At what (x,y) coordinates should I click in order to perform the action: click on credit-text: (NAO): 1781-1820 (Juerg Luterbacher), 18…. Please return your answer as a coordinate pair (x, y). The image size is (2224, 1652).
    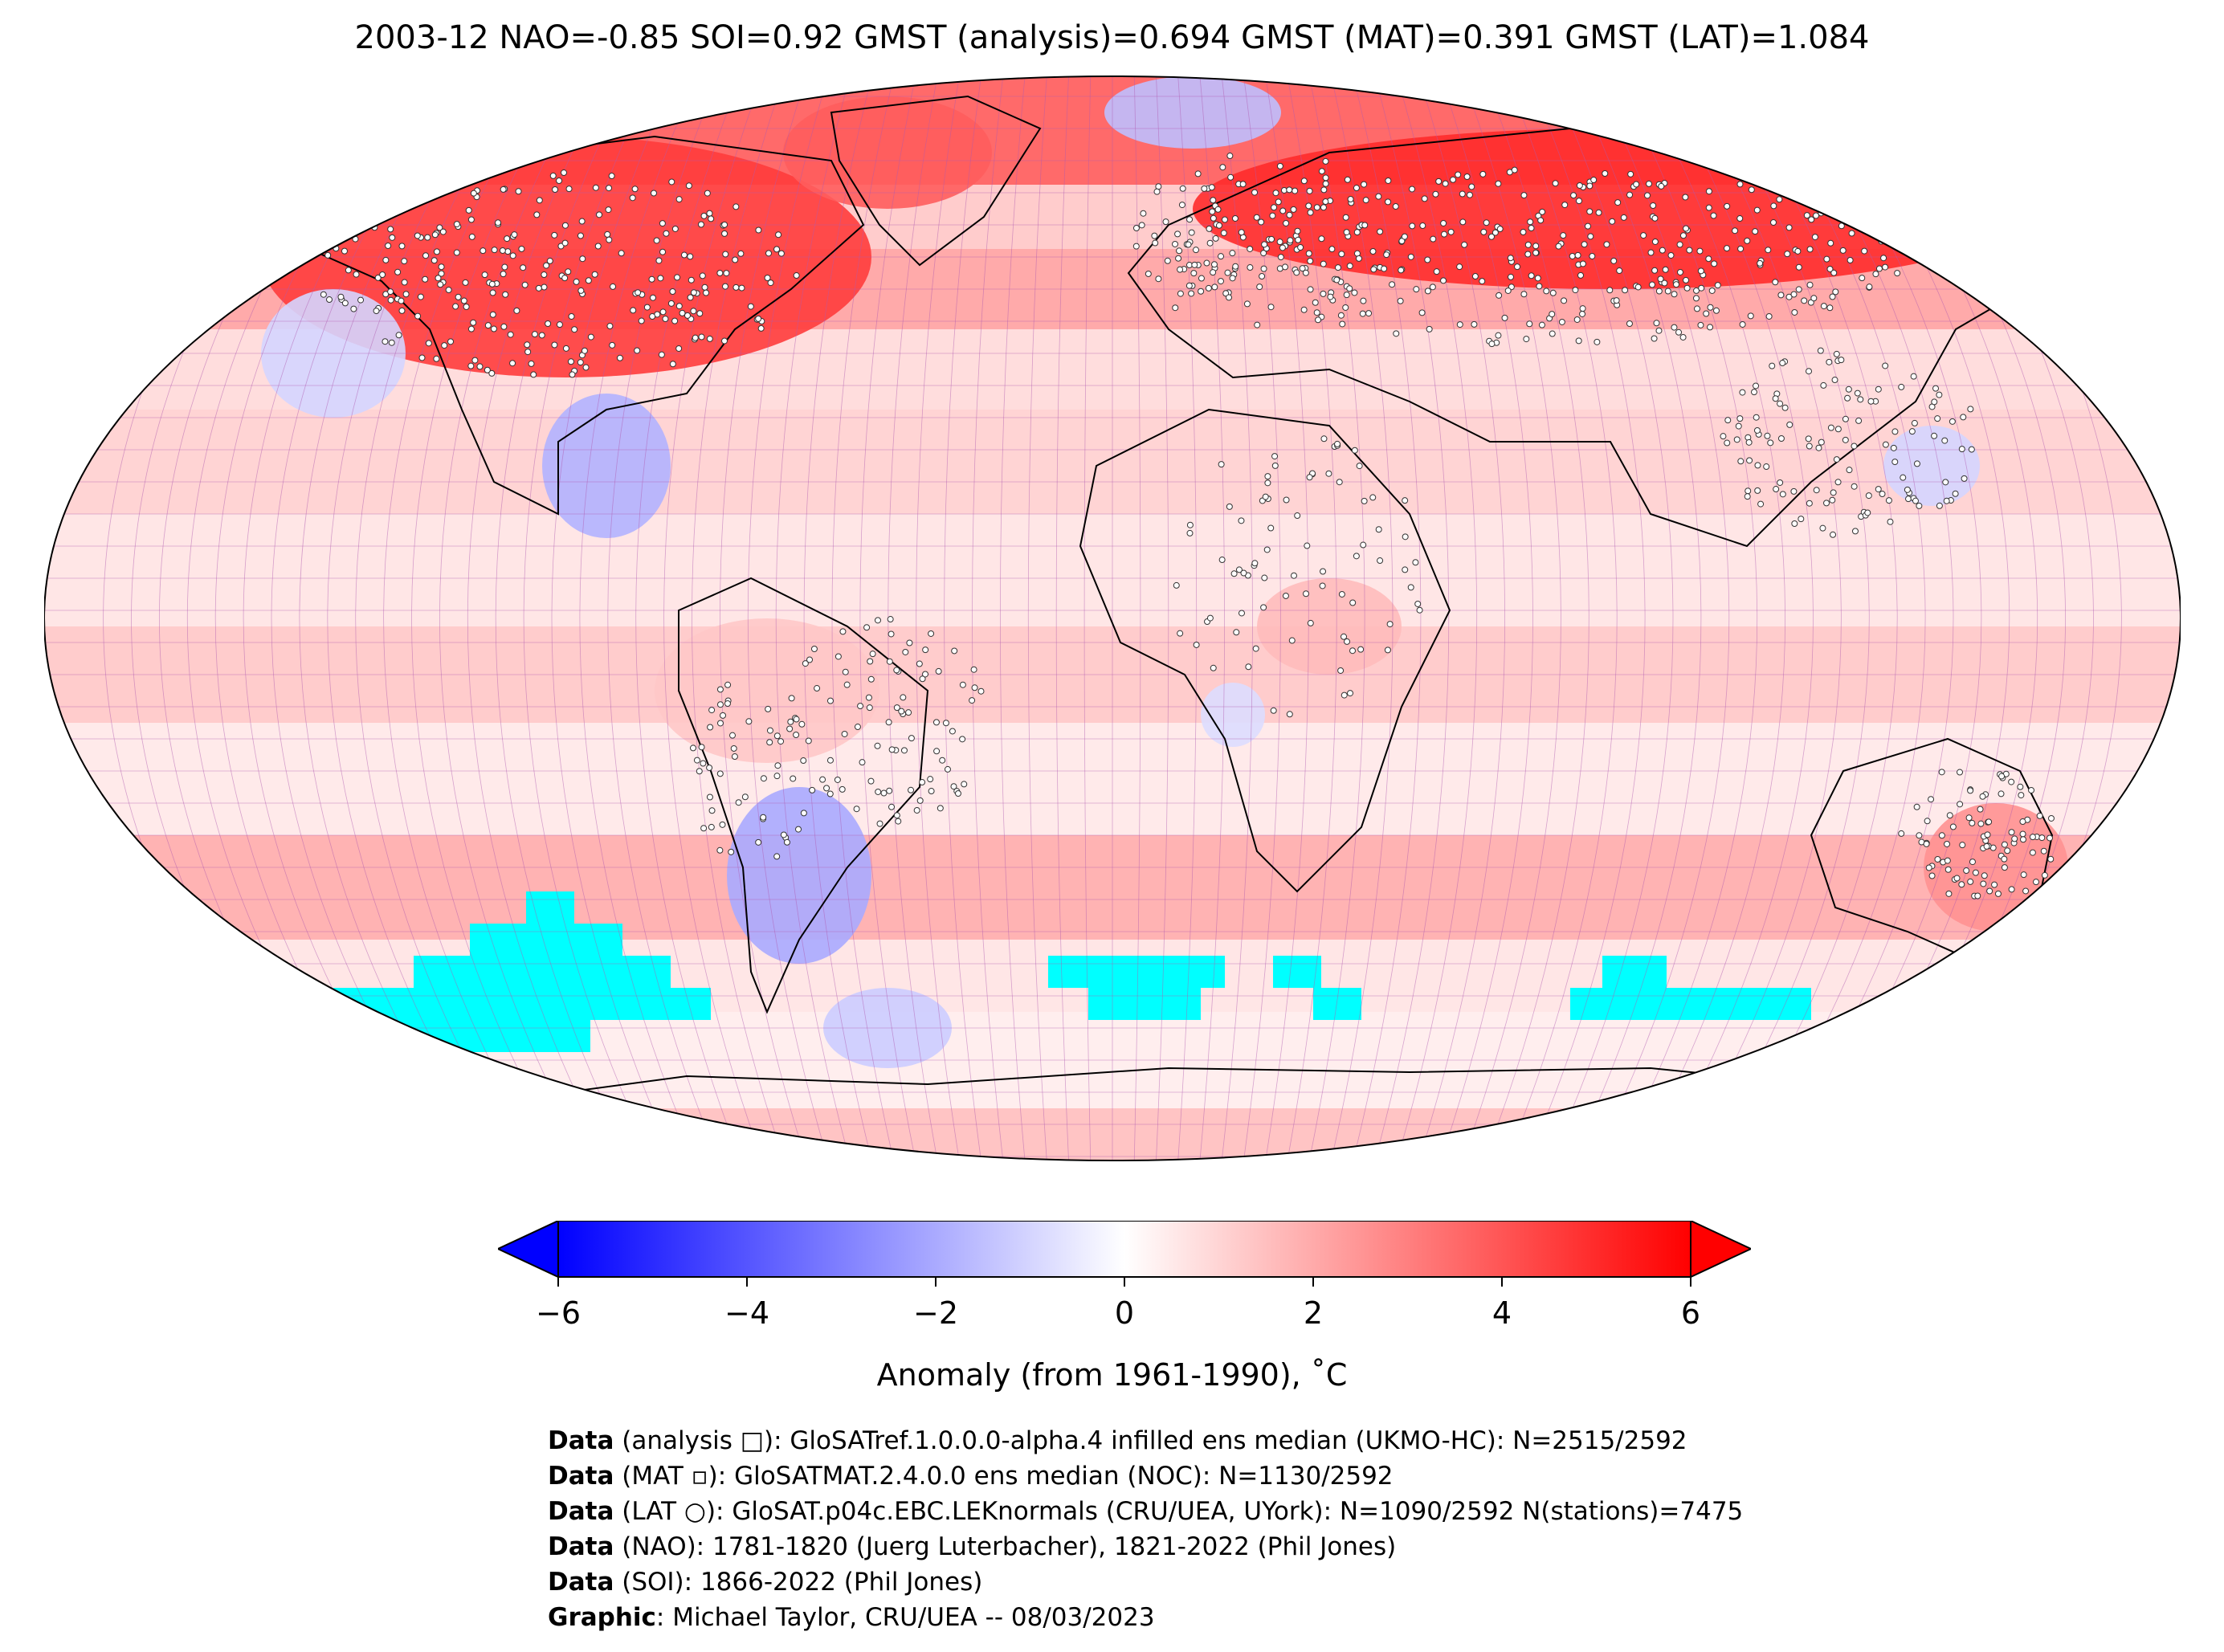
    Looking at the image, I should click on (1006, 1546).